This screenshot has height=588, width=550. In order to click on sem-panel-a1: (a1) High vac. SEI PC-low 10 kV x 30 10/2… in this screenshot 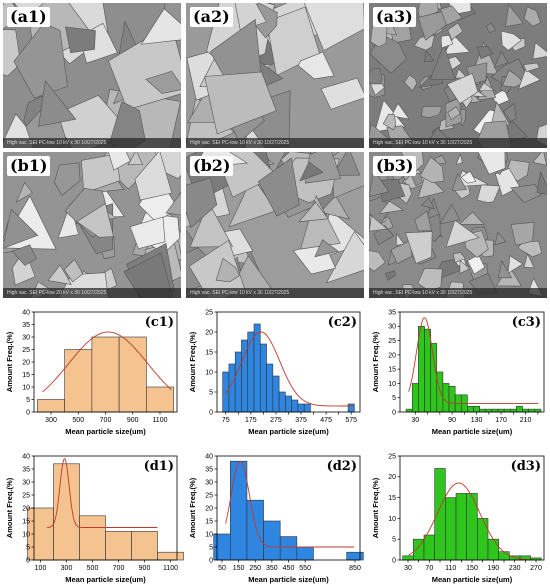, I will do `click(92, 75)`.